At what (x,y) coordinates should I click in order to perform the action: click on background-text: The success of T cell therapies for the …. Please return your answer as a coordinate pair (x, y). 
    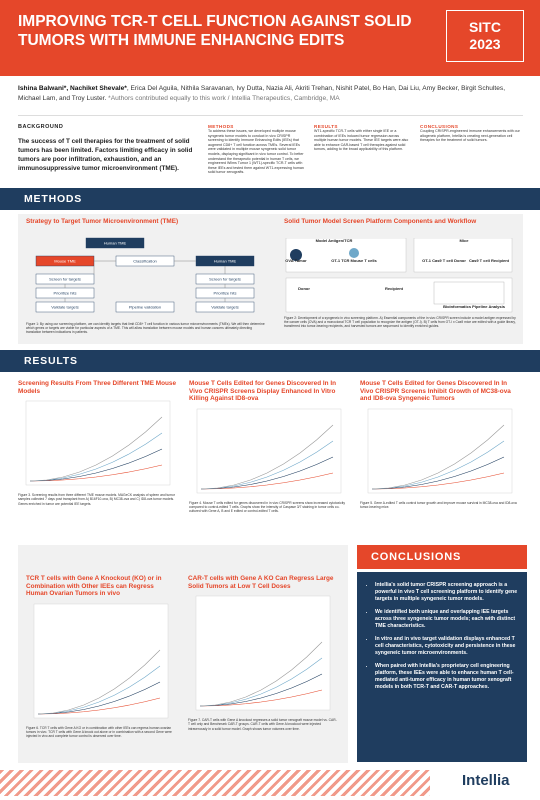
    Looking at the image, I should click on (105, 155).